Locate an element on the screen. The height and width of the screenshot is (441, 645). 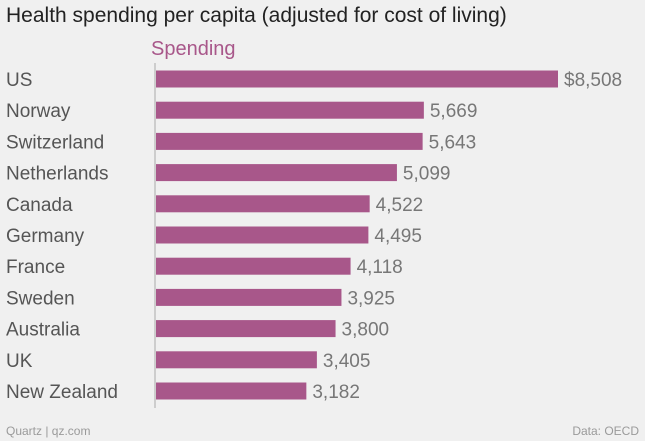
category-label: Sweden is located at coordinates (40, 298).